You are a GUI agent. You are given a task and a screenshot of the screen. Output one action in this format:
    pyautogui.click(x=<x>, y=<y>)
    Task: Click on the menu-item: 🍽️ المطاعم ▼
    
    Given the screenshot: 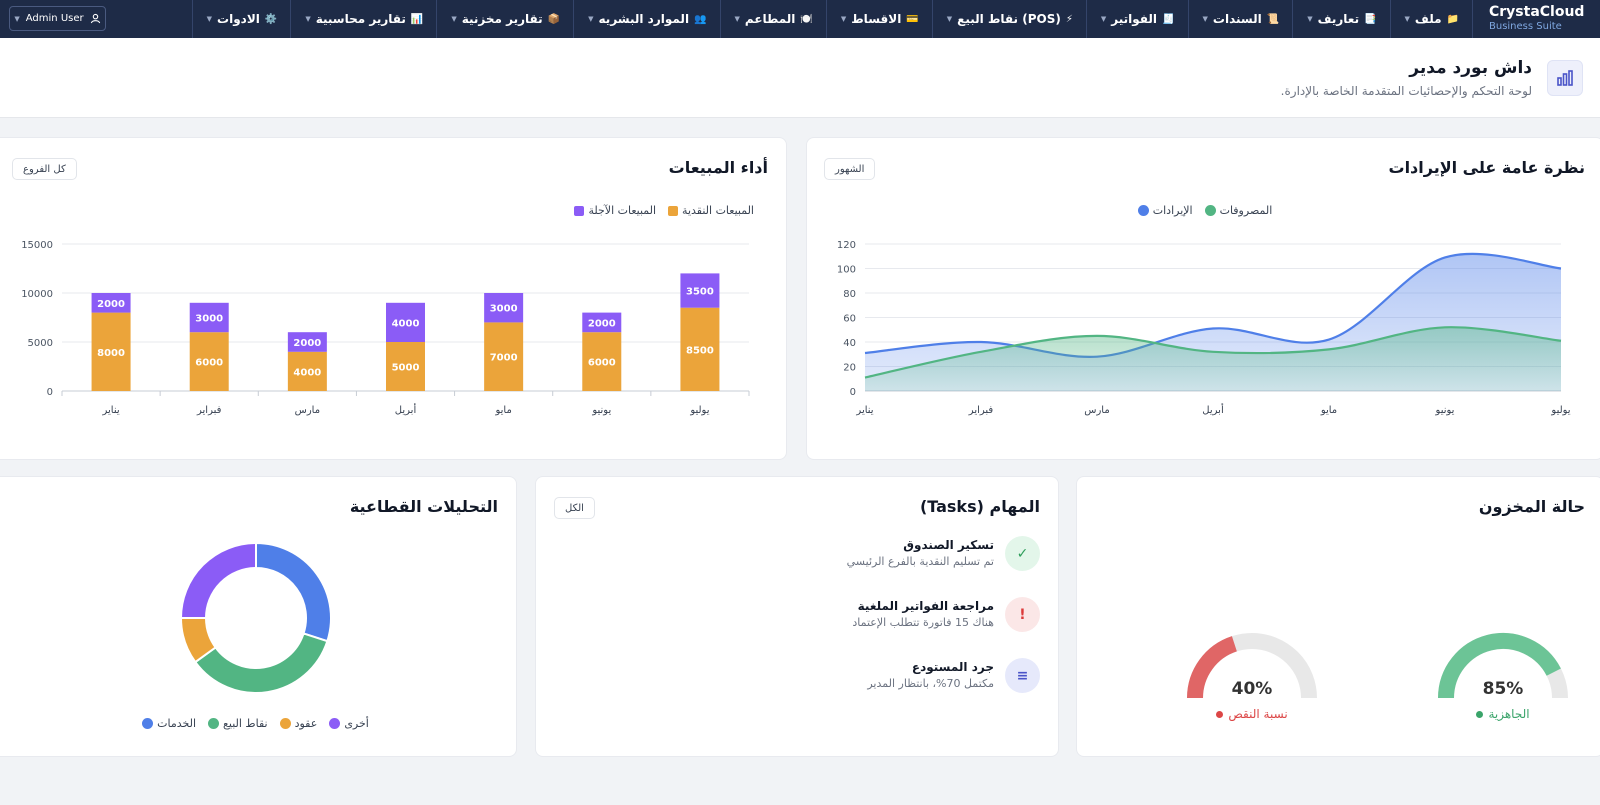 What is the action you would take?
    pyautogui.click(x=772, y=19)
    